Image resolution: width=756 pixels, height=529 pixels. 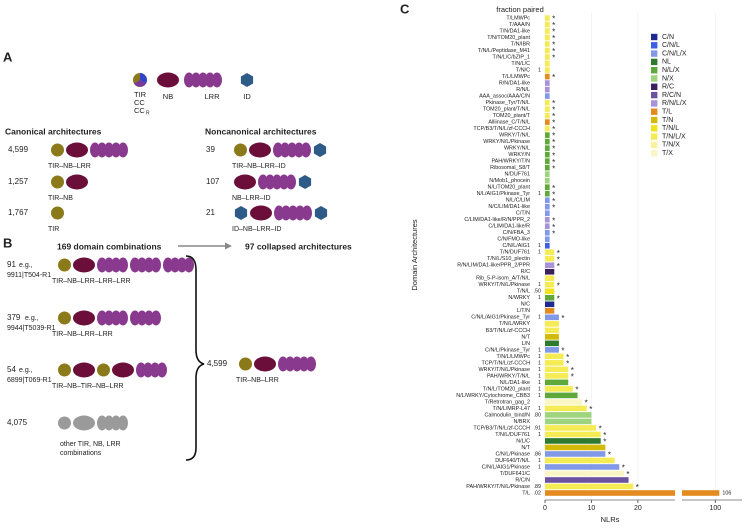 I want to click on example-prefix: e.g.,, so click(x=26, y=370).